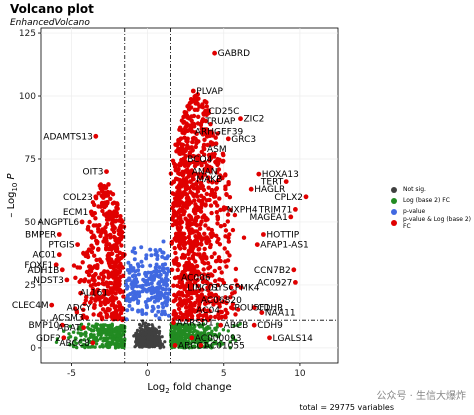  What do you see at coordinates (15, 187) in the screenshot?
I see `y-axis-title-sub: 10` at bounding box center [15, 187].